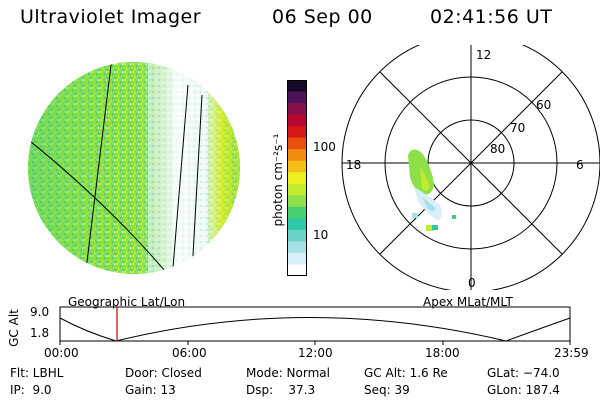 The width and height of the screenshot is (600, 400). Describe the element at coordinates (315, 353) in the screenshot. I see `x-tick-1200: 12:00` at that location.